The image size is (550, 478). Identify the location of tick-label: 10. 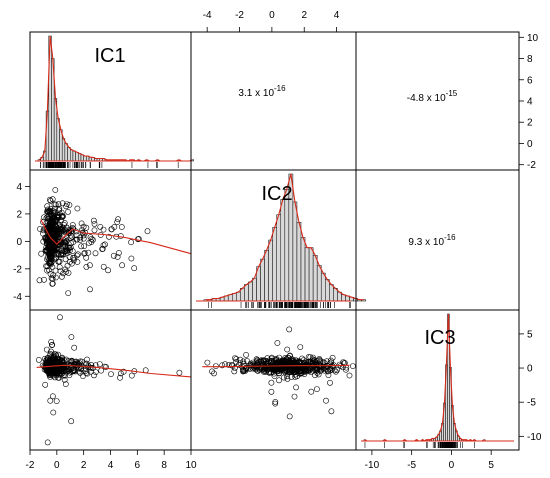
(533, 38).